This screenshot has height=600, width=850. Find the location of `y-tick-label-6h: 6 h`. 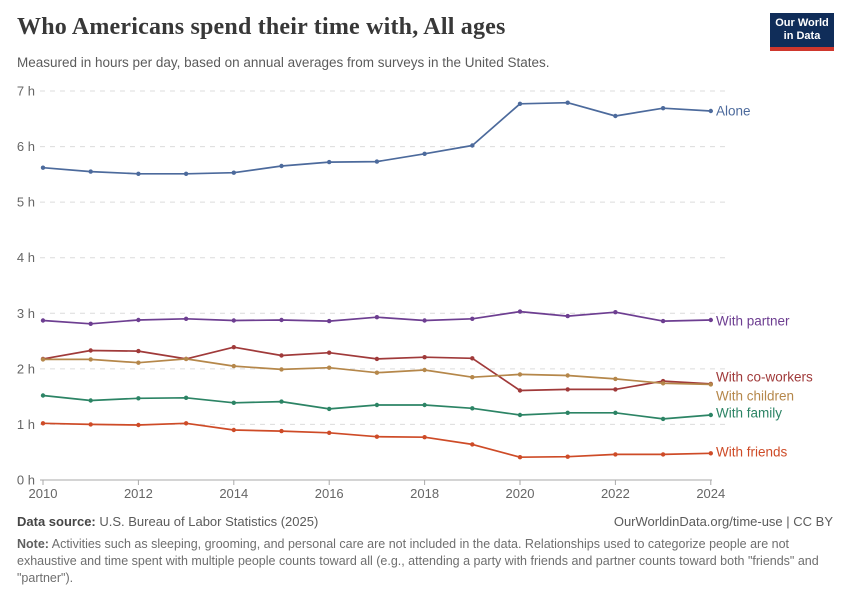

y-tick-label-6h: 6 h is located at coordinates (26, 146).